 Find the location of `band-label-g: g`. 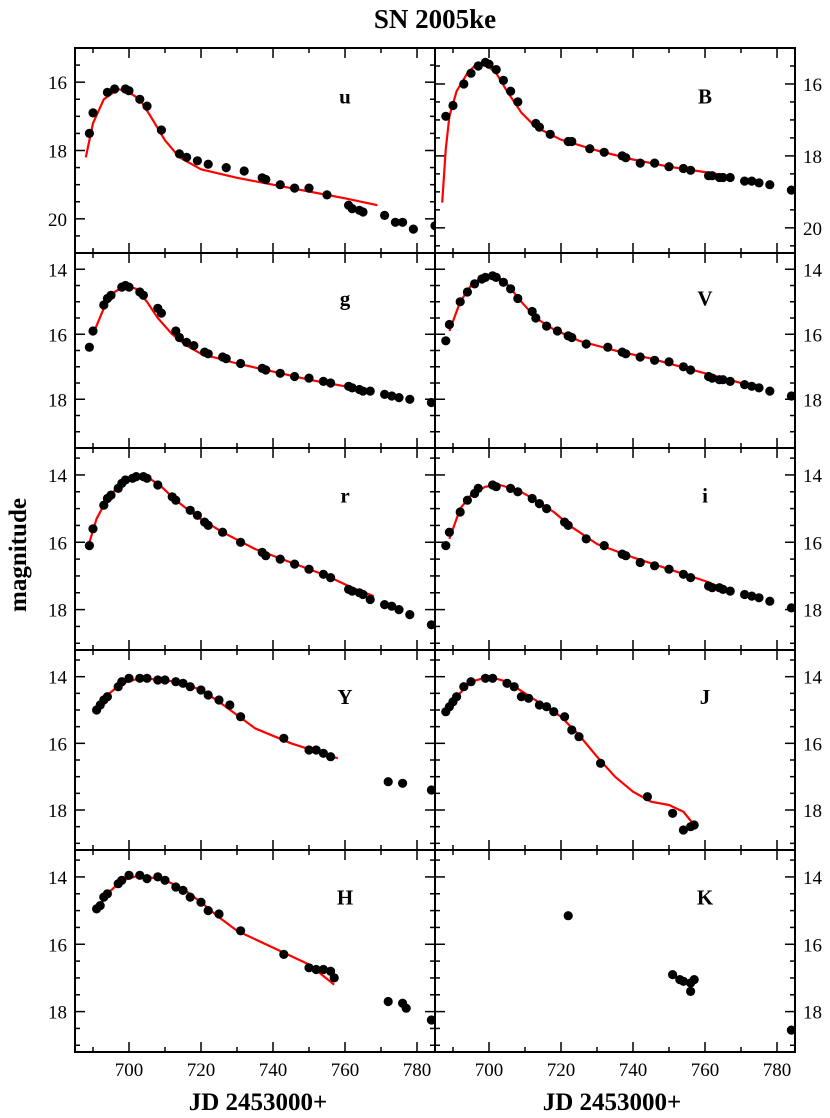

band-label-g: g is located at coordinates (345, 299).